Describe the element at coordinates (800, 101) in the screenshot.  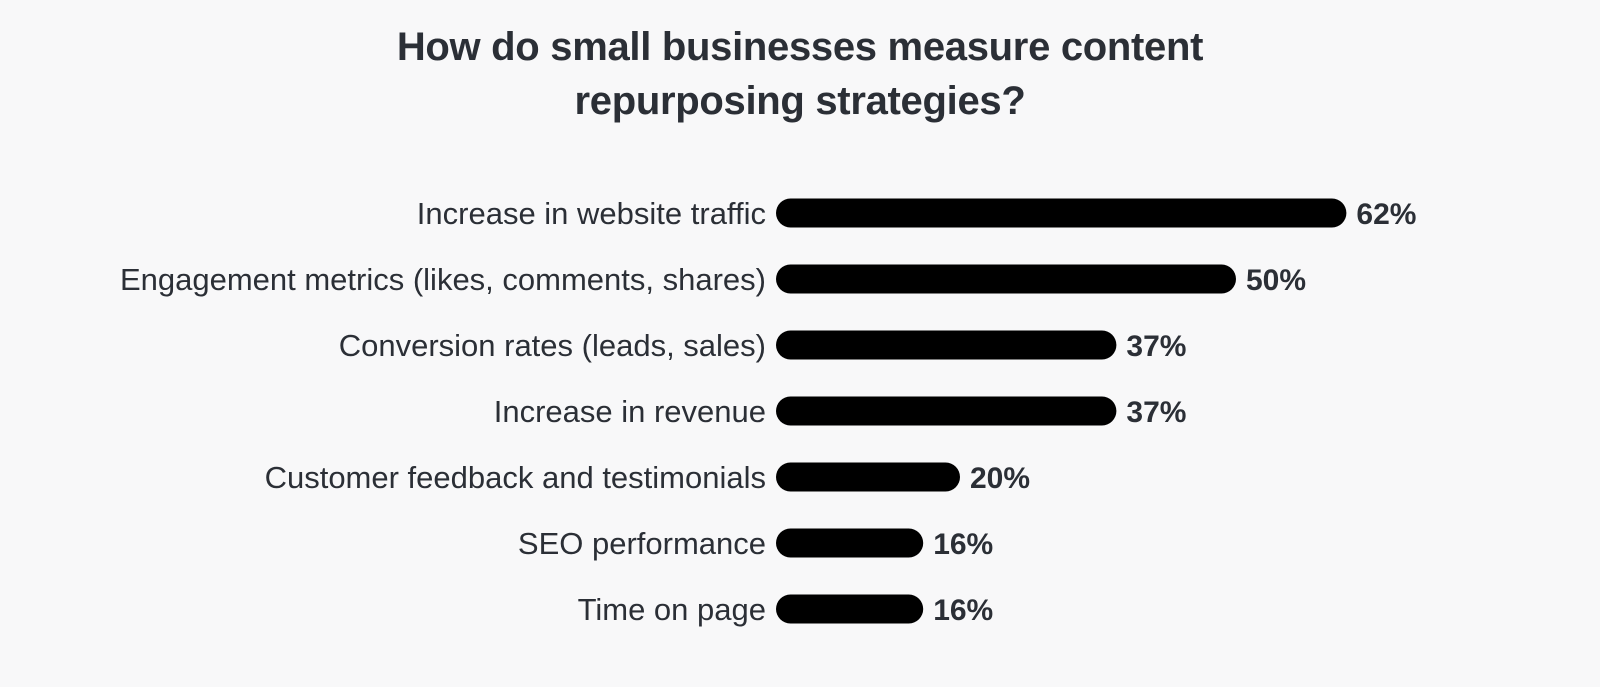
I see `chart-title-line-2: repurposing strategies?` at that location.